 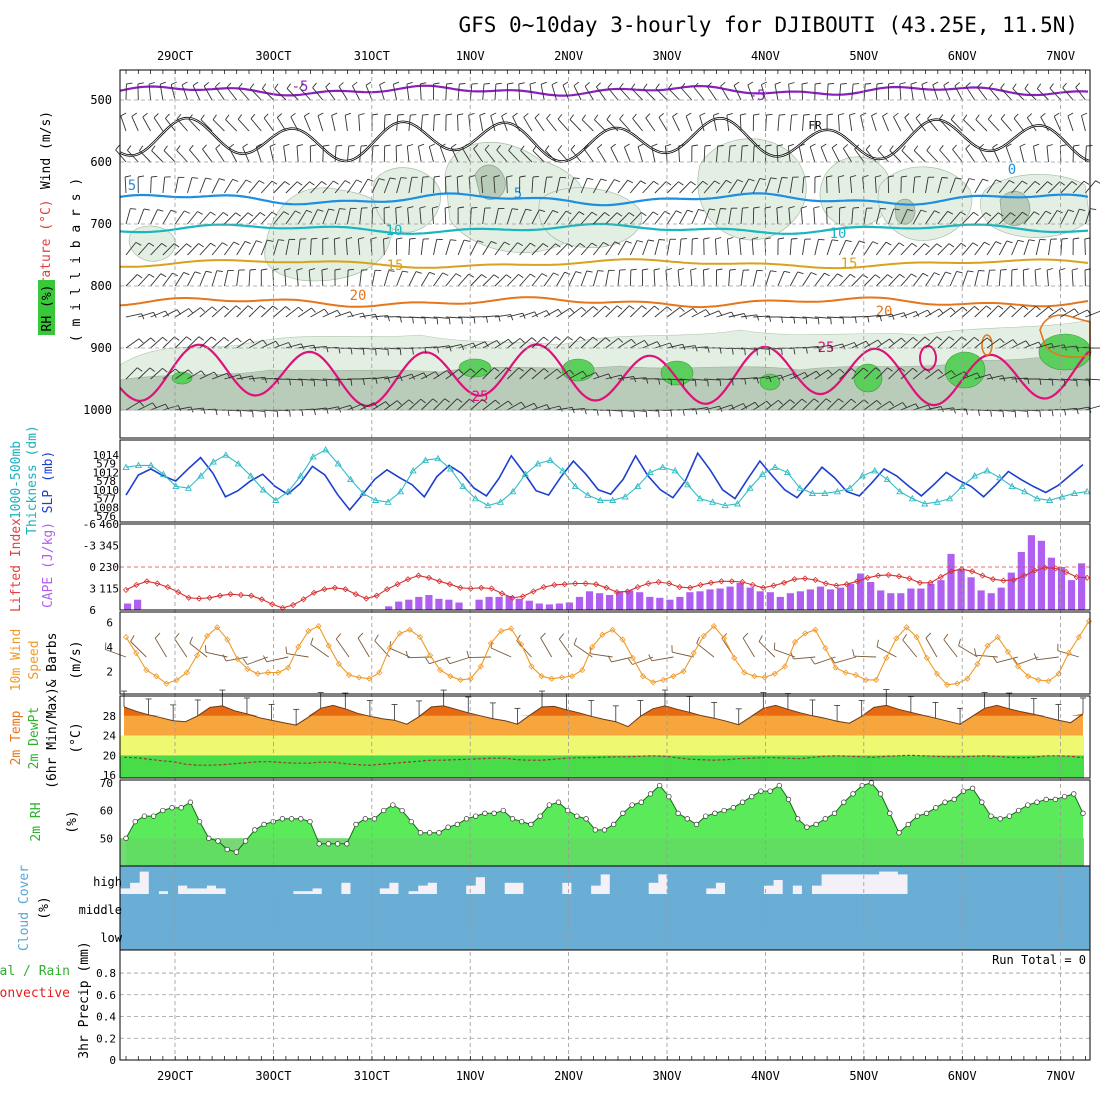 I want to click on wind10m-barb, so click(x=1047, y=658).